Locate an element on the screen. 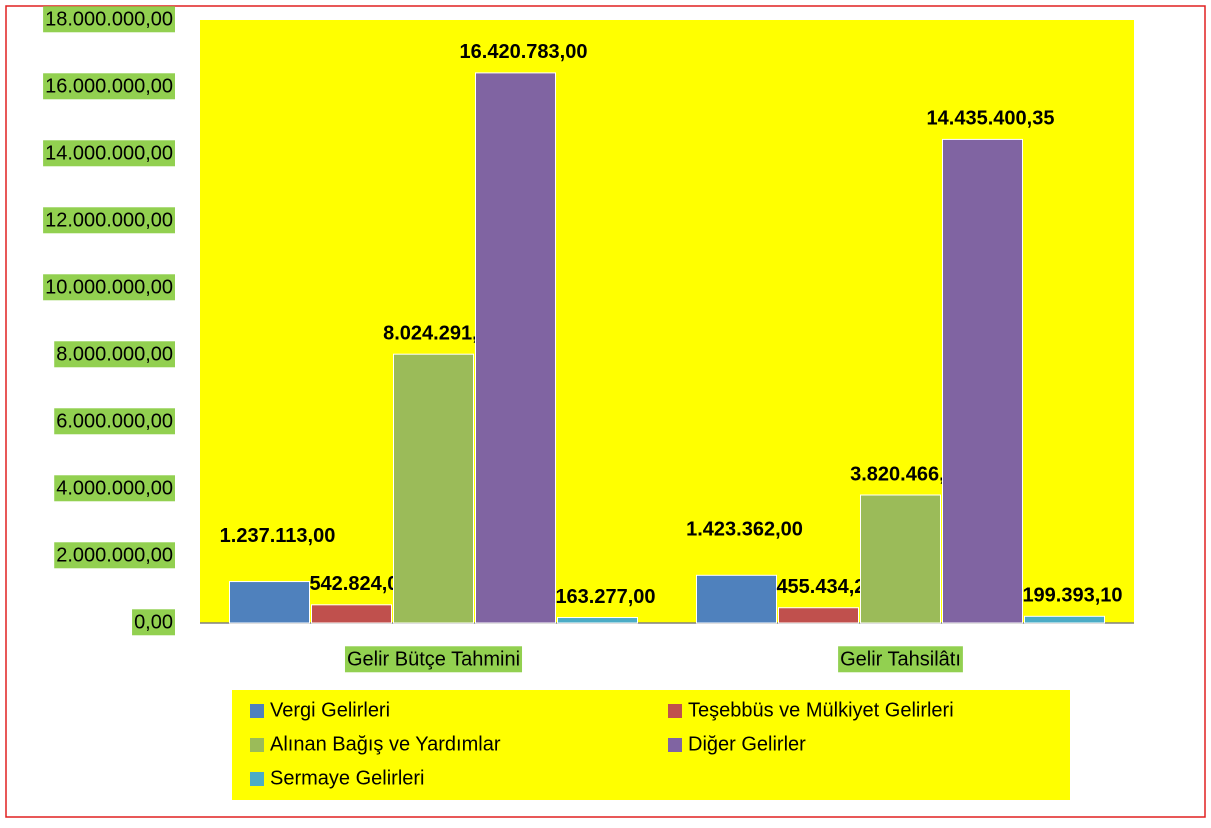  data-label: 163.277,00 is located at coordinates (605, 597).